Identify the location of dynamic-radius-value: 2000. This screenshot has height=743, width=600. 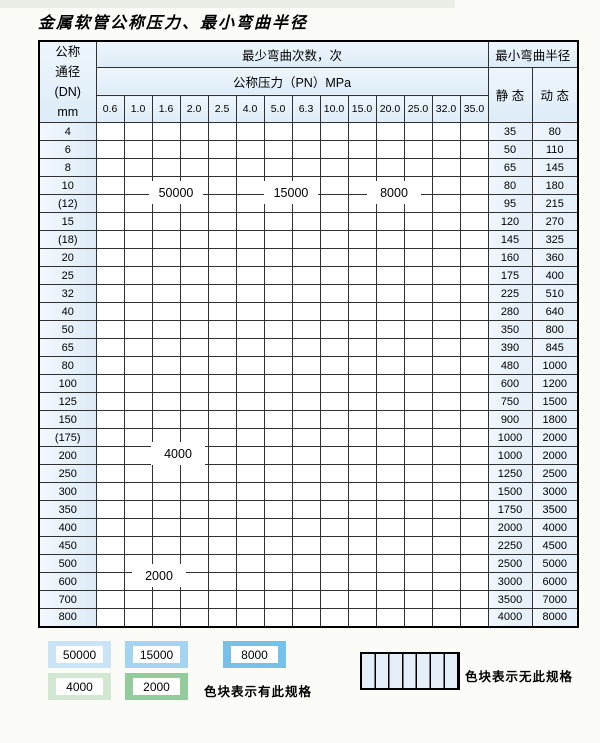
(555, 437).